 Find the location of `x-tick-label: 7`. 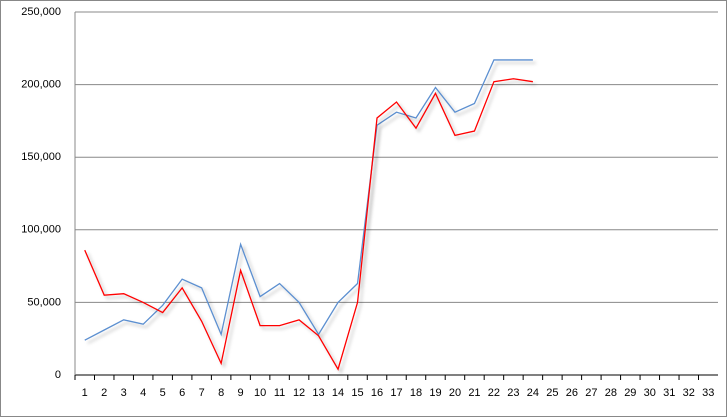

x-tick-label: 7 is located at coordinates (202, 393).